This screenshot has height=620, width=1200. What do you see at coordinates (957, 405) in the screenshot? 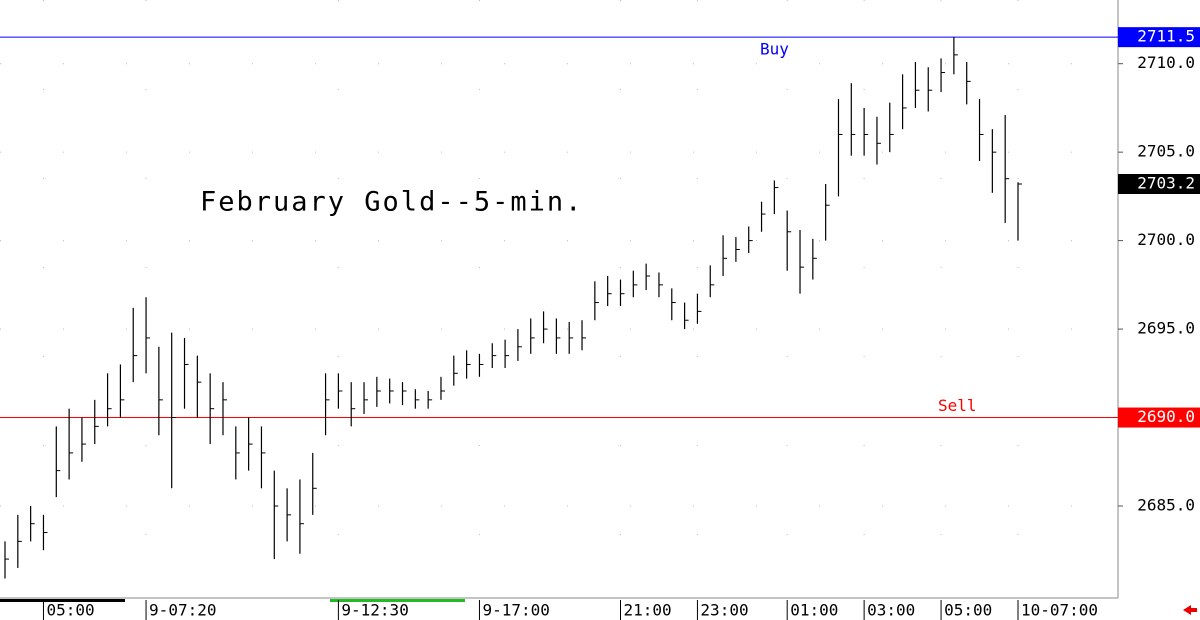
I see `level-name: Sell` at bounding box center [957, 405].